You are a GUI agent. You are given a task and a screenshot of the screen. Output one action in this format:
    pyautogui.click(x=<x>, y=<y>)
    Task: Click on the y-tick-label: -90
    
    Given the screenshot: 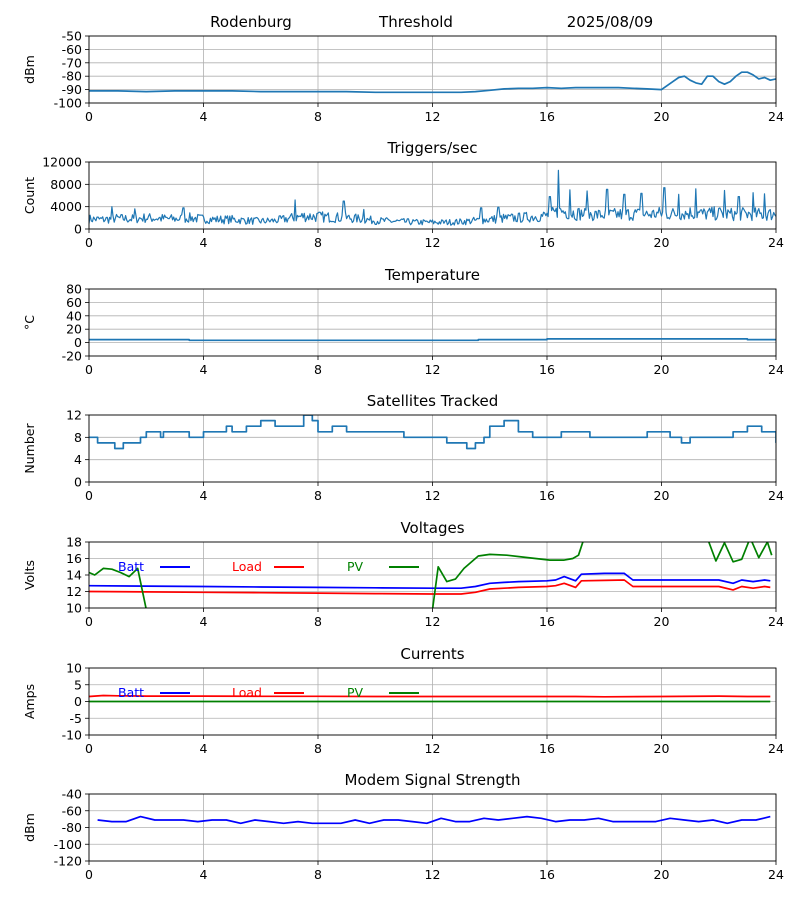 What is the action you would take?
    pyautogui.click(x=72, y=89)
    